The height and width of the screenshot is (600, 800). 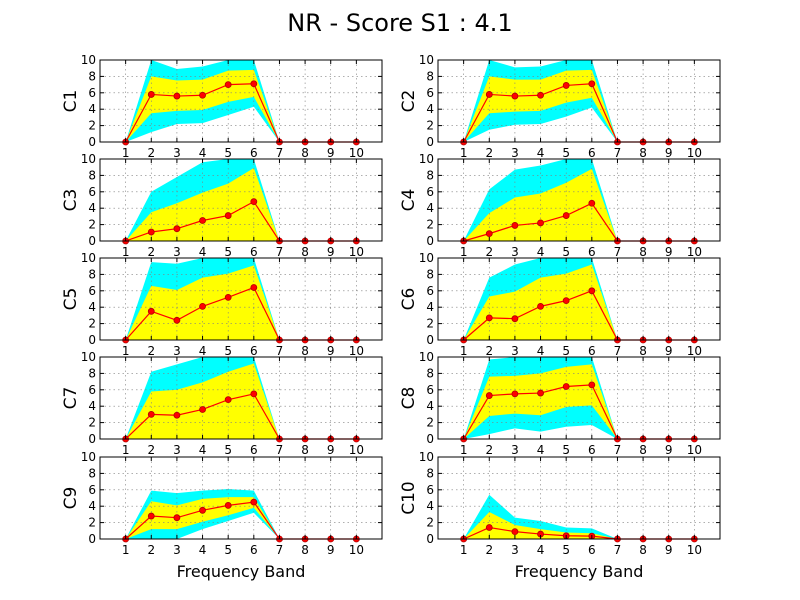 I want to click on subplot-c5: 1 2 3 4 5 6 7 8 9 10 0 2 4 6 8 10 C5, so click(x=222, y=304).